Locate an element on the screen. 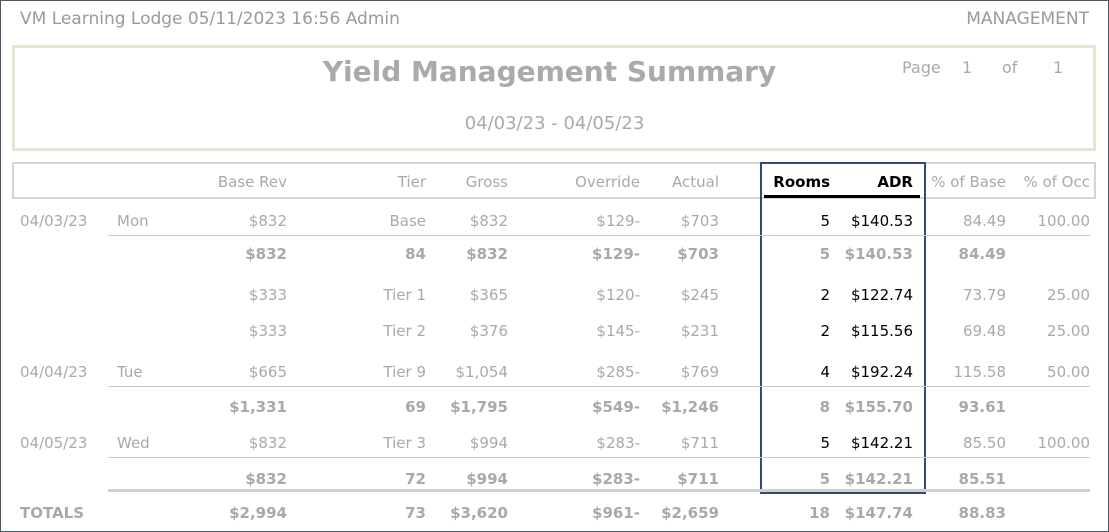 Image resolution: width=1109 pixels, height=532 pixels. column-header: % of Occ is located at coordinates (1056, 182).